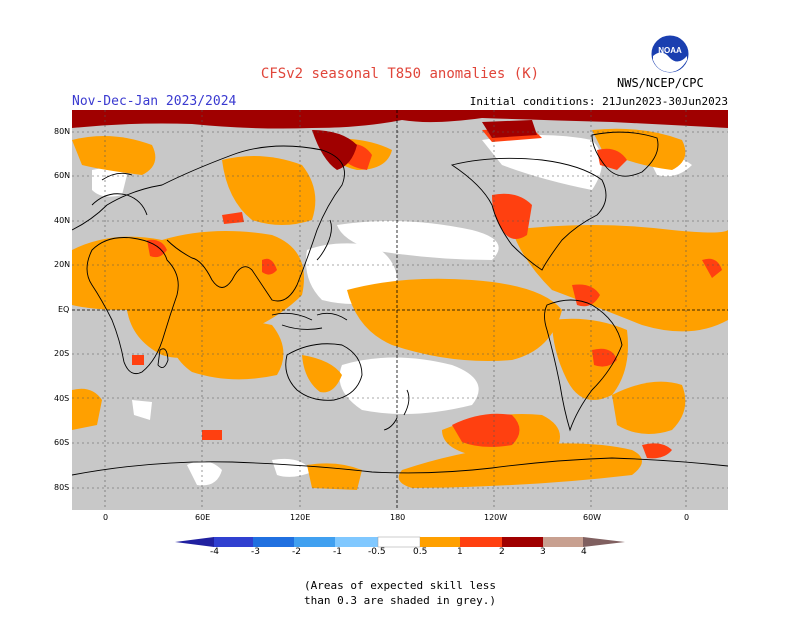 Image resolution: width=800 pixels, height=618 pixels. Describe the element at coordinates (592, 517) in the screenshot. I see `lon-label-60w: 60W` at that location.